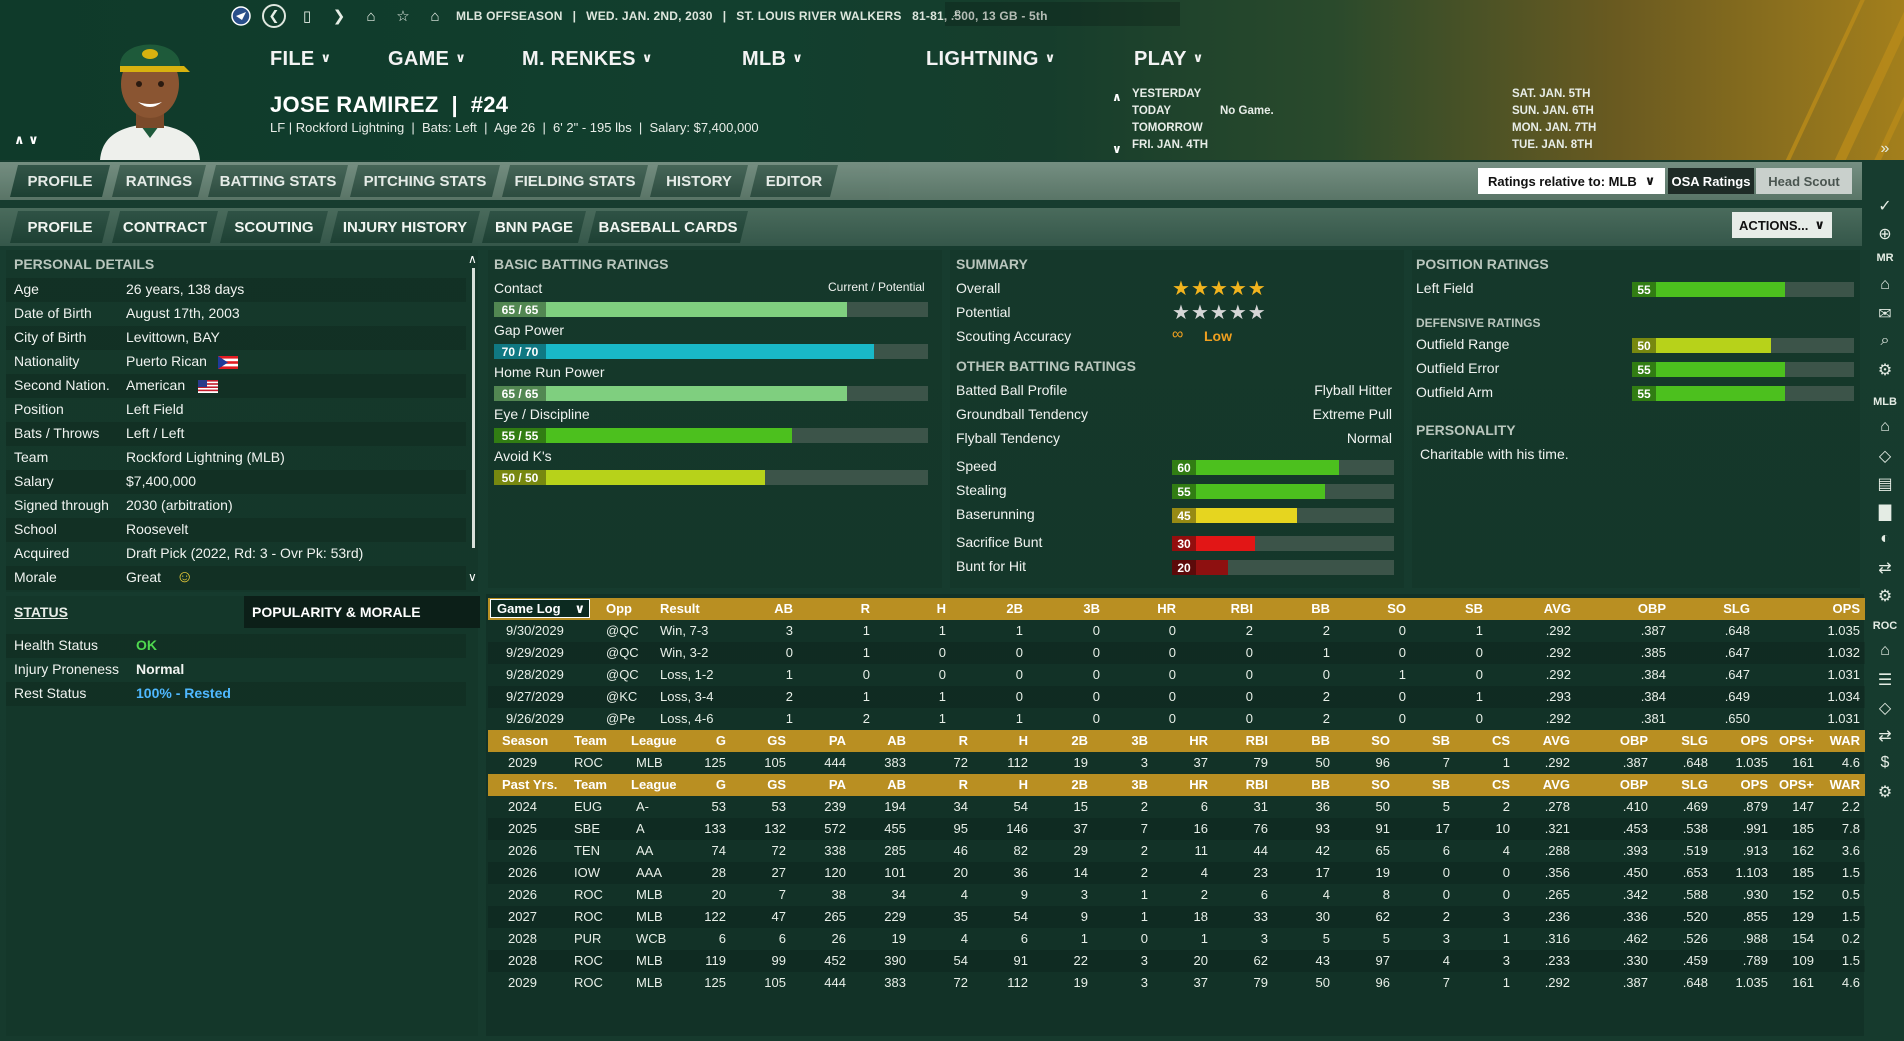 This screenshot has width=1904, height=1041. What do you see at coordinates (590, 784) in the screenshot?
I see `column-header: Team` at bounding box center [590, 784].